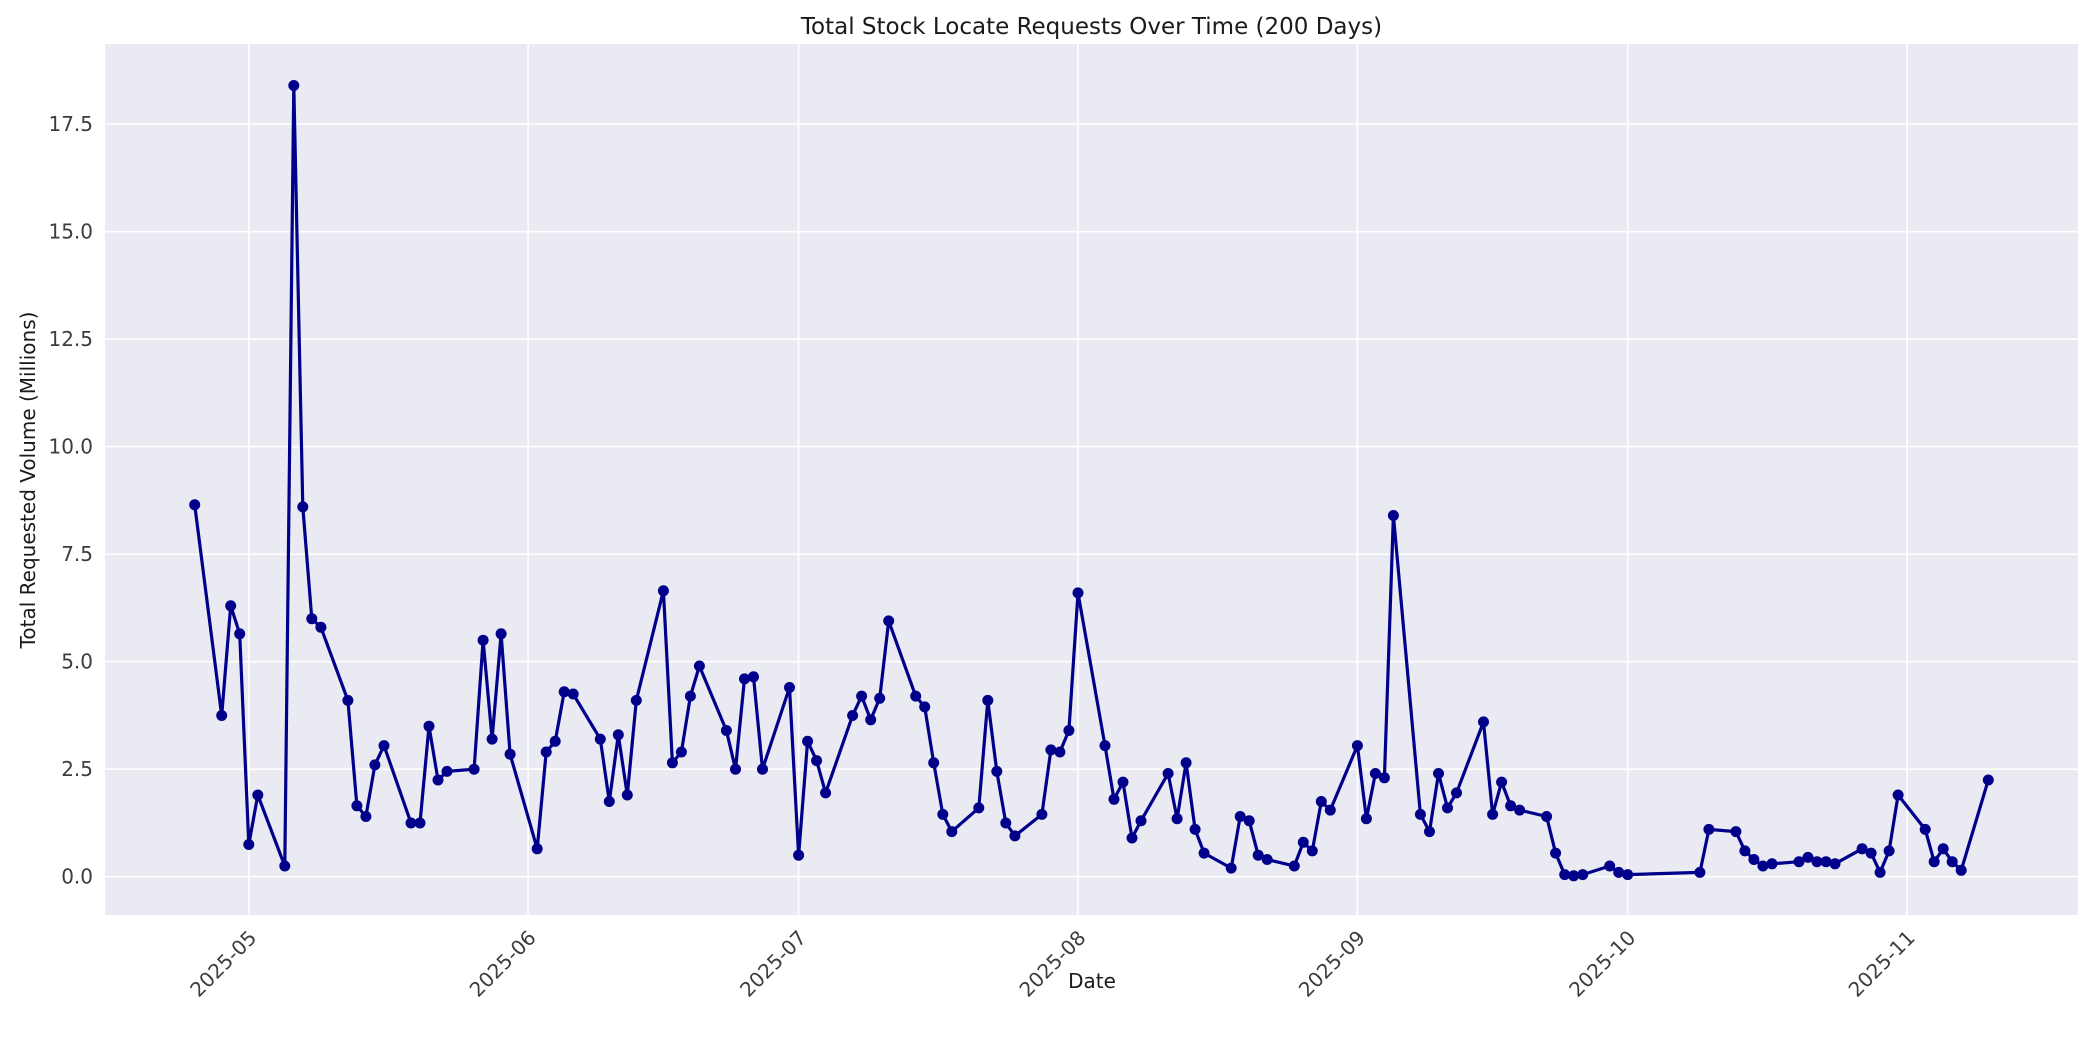  Describe the element at coordinates (77, 554) in the screenshot. I see `y-tick-label: 7.5` at that location.